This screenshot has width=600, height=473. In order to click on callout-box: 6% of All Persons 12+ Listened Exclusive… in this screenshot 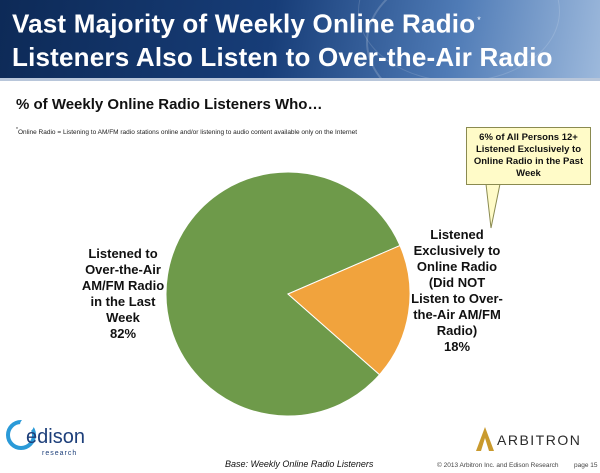, I will do `click(528, 156)`.